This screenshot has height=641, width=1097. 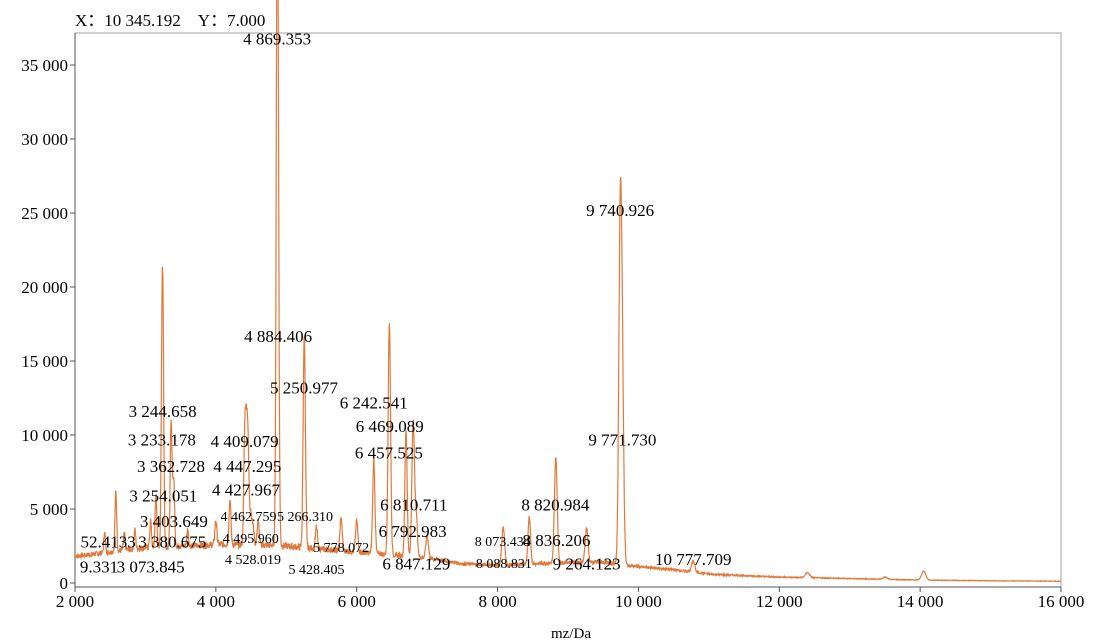 I want to click on peak-label: 4 495.960, so click(x=251, y=539).